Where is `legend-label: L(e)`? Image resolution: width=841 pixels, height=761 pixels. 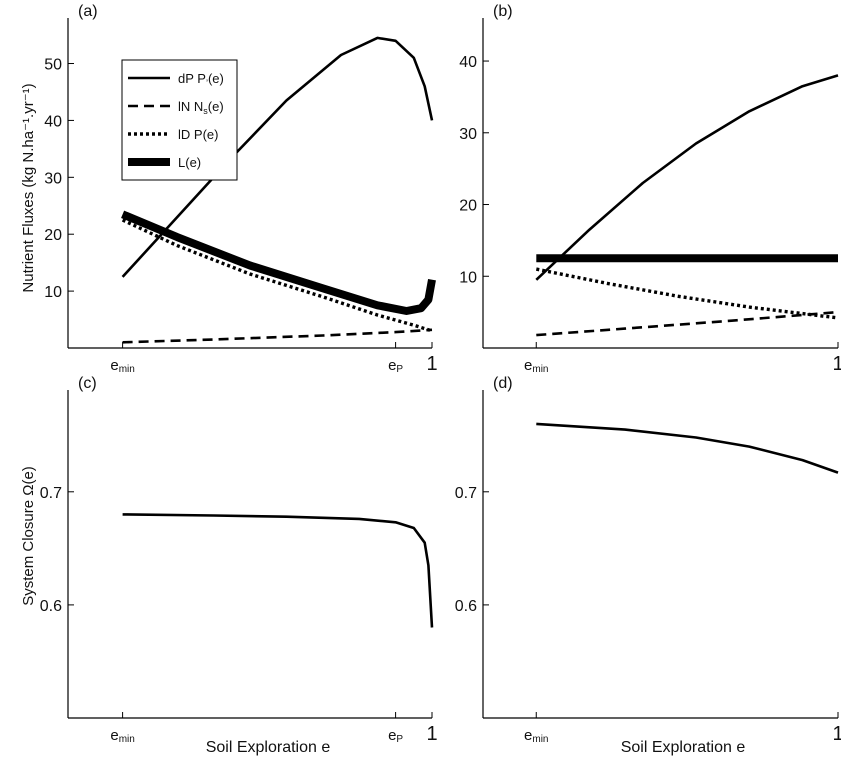
legend-label: L(e) is located at coordinates (189, 162).